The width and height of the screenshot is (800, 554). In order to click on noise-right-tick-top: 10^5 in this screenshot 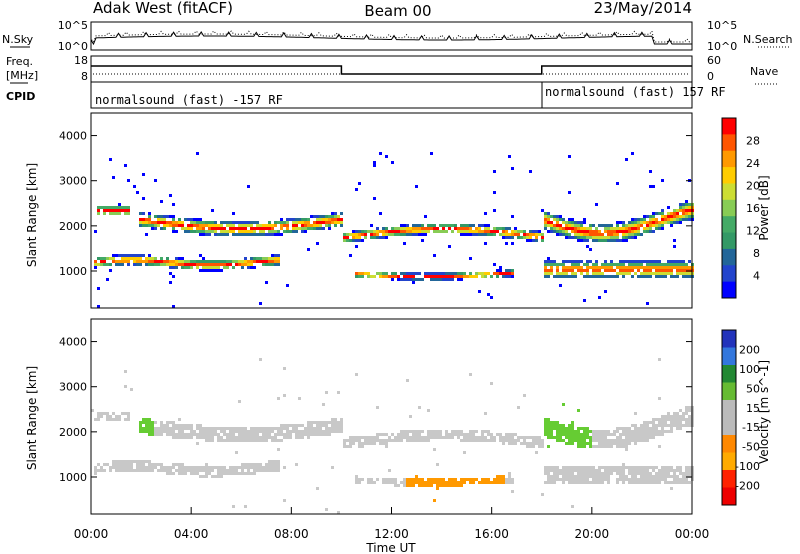, I will do `click(722, 25)`.